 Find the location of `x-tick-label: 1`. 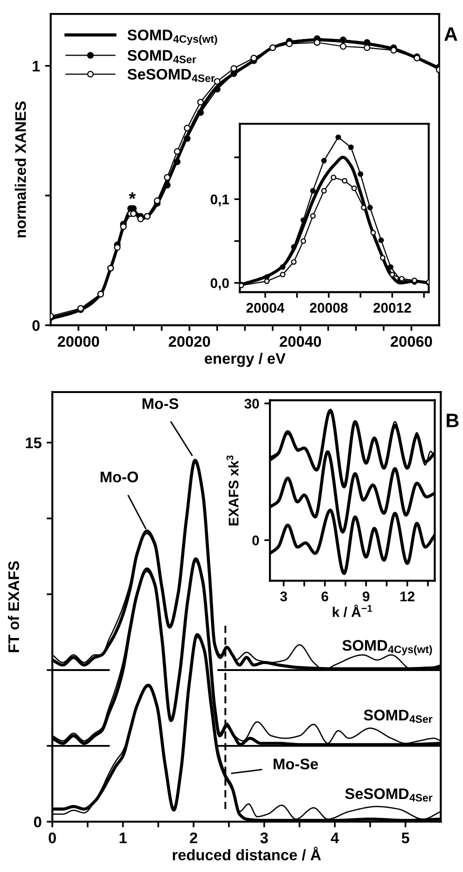

x-tick-label: 1 is located at coordinates (123, 838).